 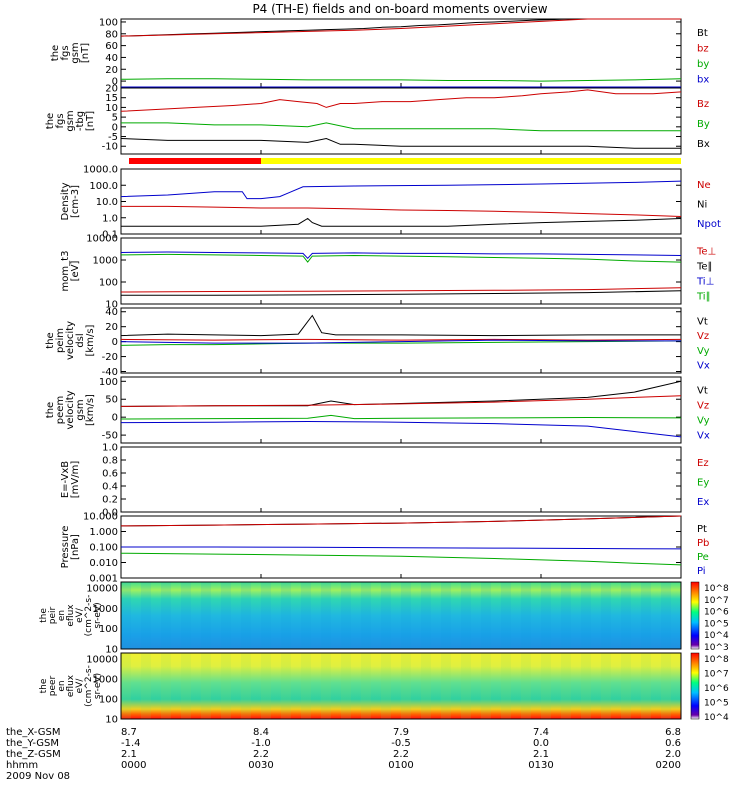 What do you see at coordinates (60, 340) in the screenshot?
I see `y-axis-label: peim` at bounding box center [60, 340].